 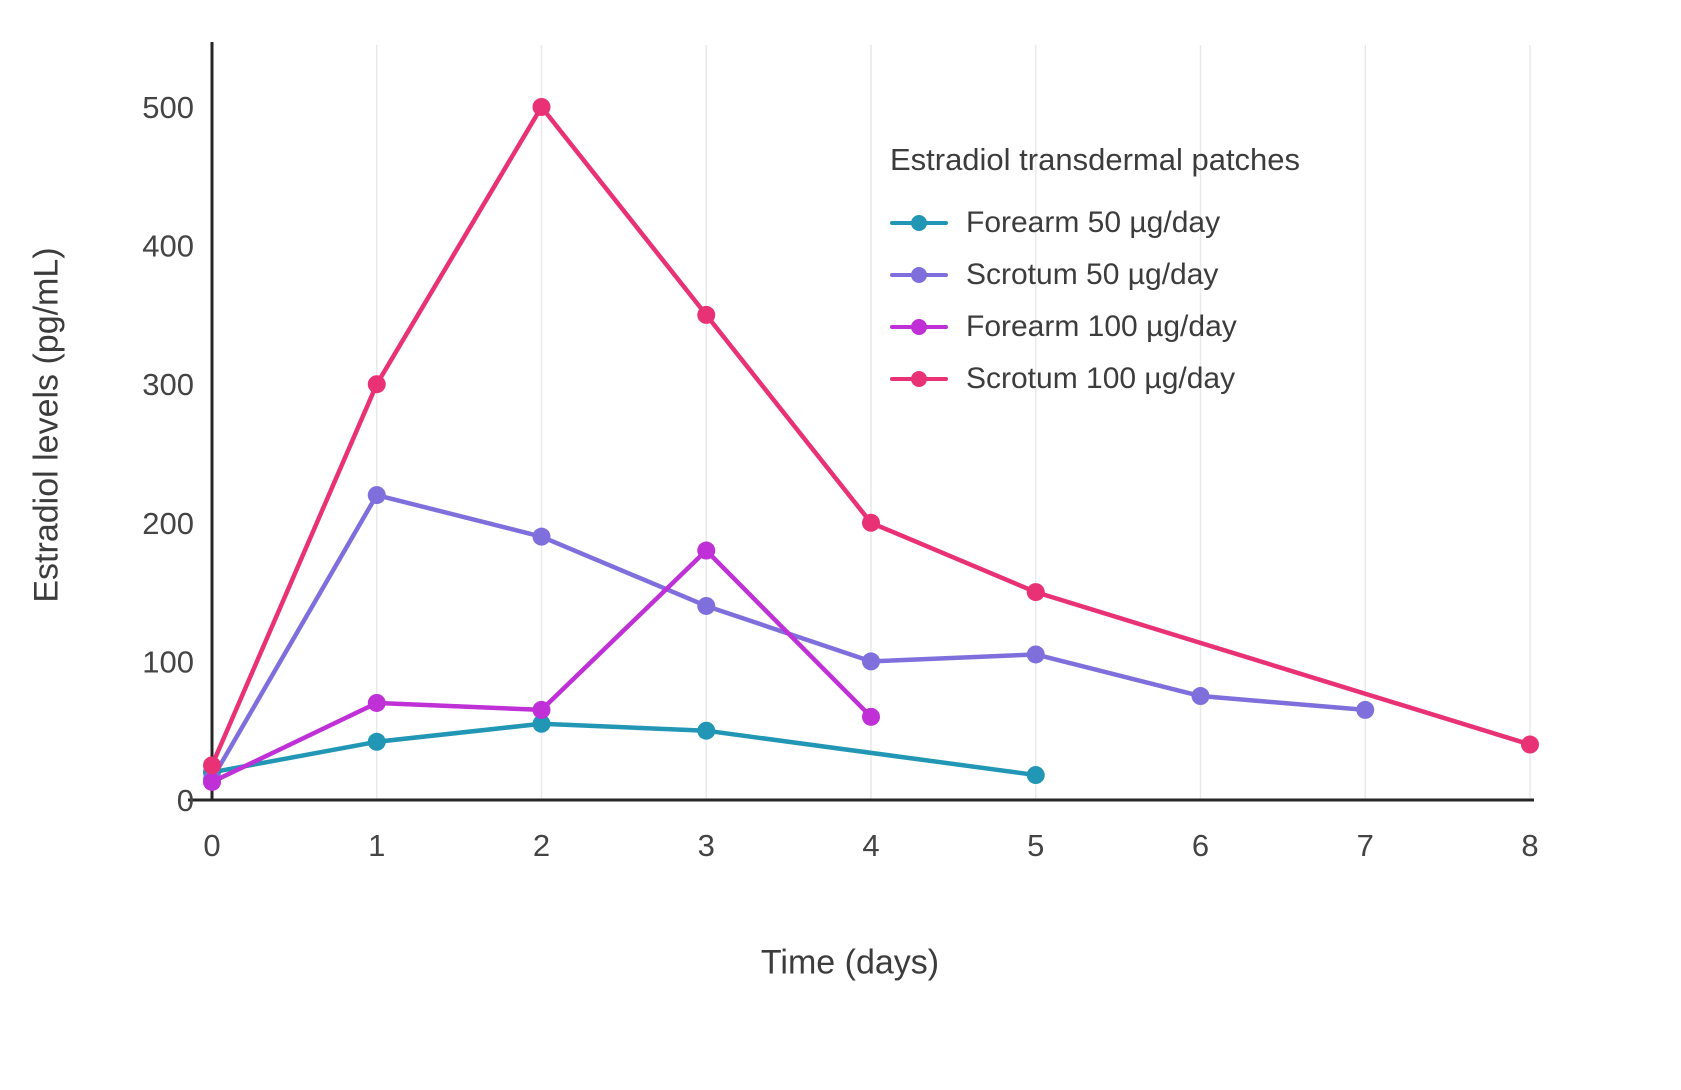 What do you see at coordinates (541, 845) in the screenshot?
I see `x-tick-label-2: 2` at bounding box center [541, 845].